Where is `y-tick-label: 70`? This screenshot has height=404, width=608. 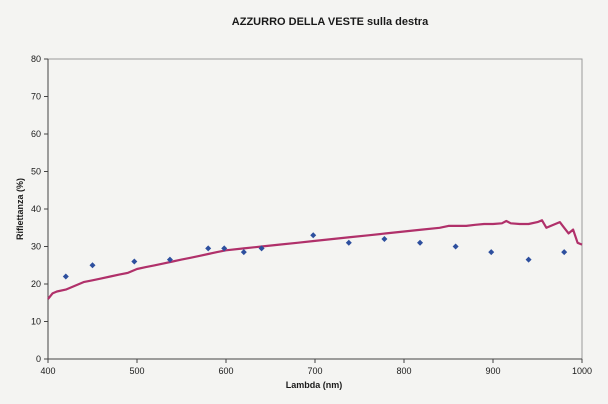
y-tick-label: 70 is located at coordinates (36, 97).